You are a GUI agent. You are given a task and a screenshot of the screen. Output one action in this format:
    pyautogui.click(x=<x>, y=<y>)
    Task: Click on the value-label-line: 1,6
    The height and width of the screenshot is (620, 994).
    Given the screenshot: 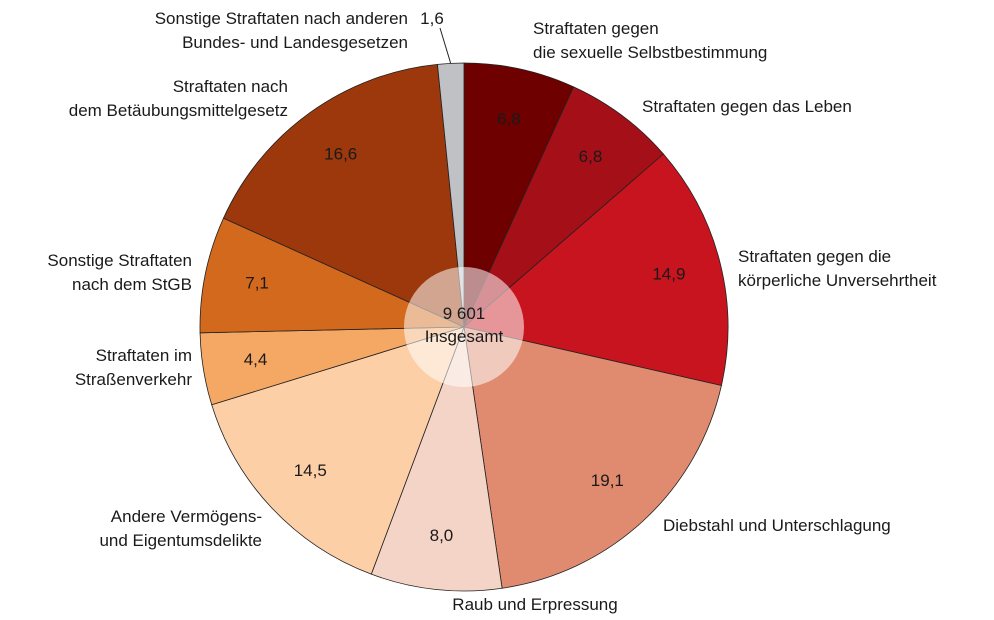 What is the action you would take?
    pyautogui.click(x=432, y=18)
    